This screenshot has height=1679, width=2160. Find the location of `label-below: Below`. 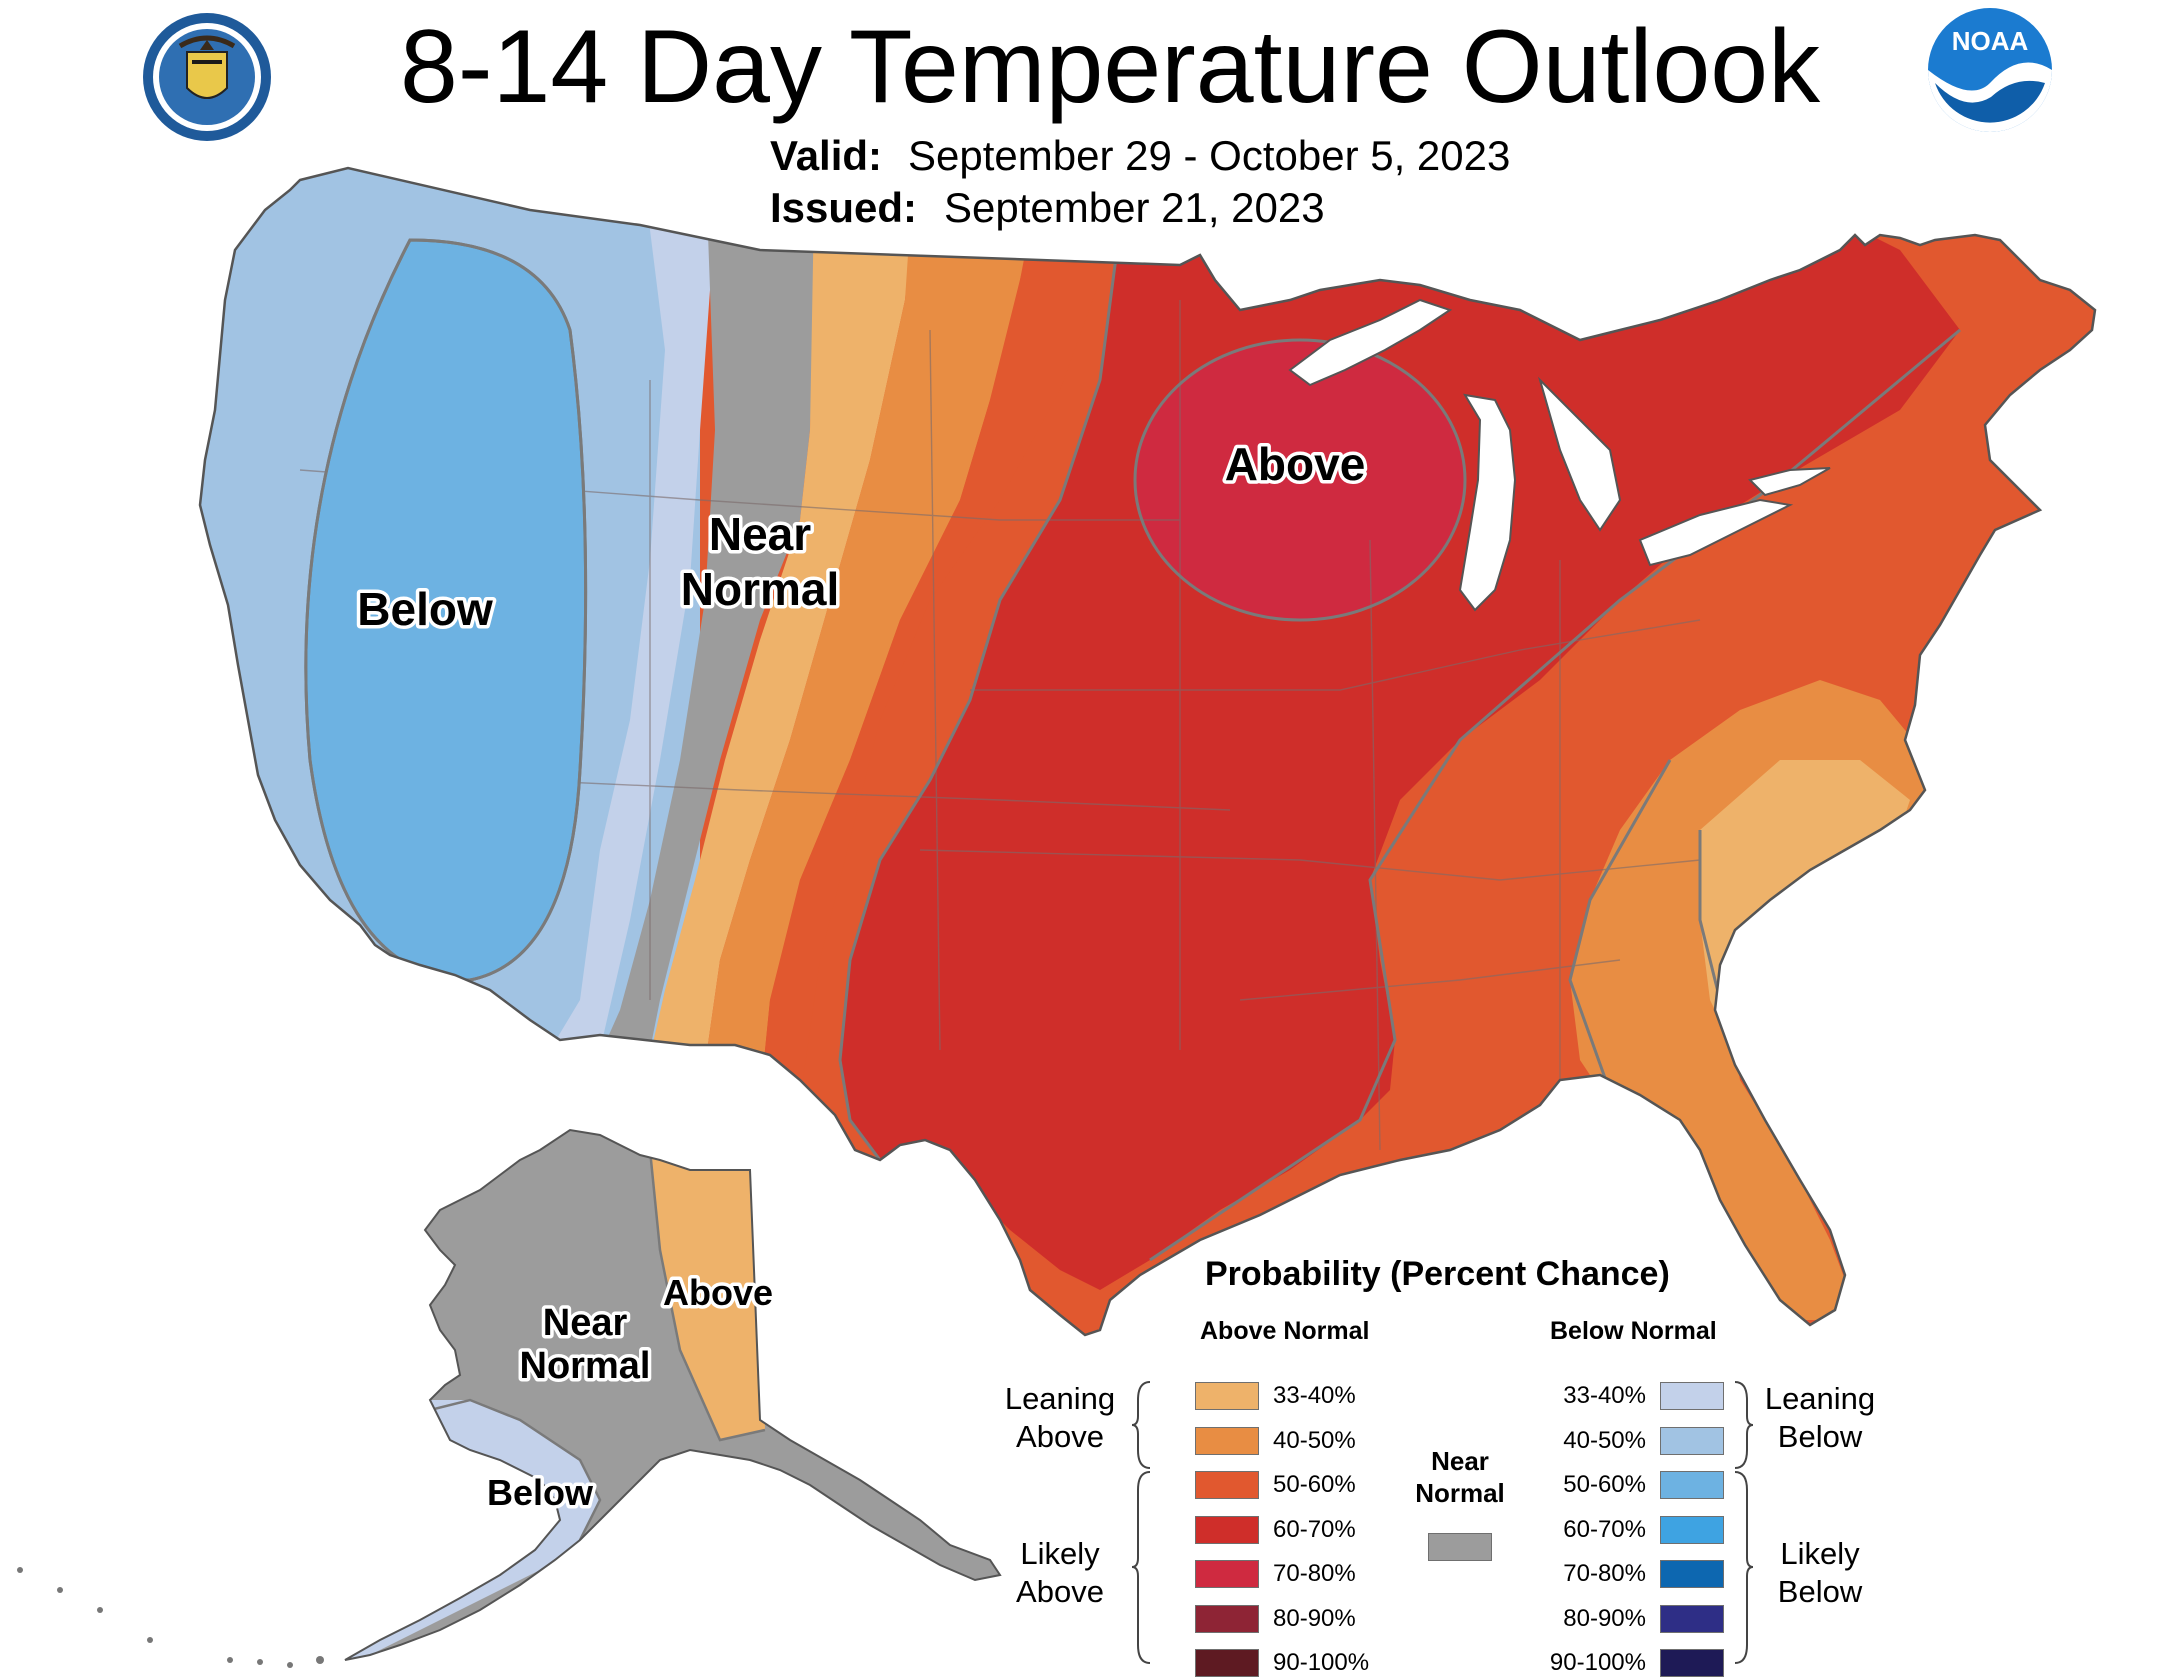

label-below: Below is located at coordinates (425, 609).